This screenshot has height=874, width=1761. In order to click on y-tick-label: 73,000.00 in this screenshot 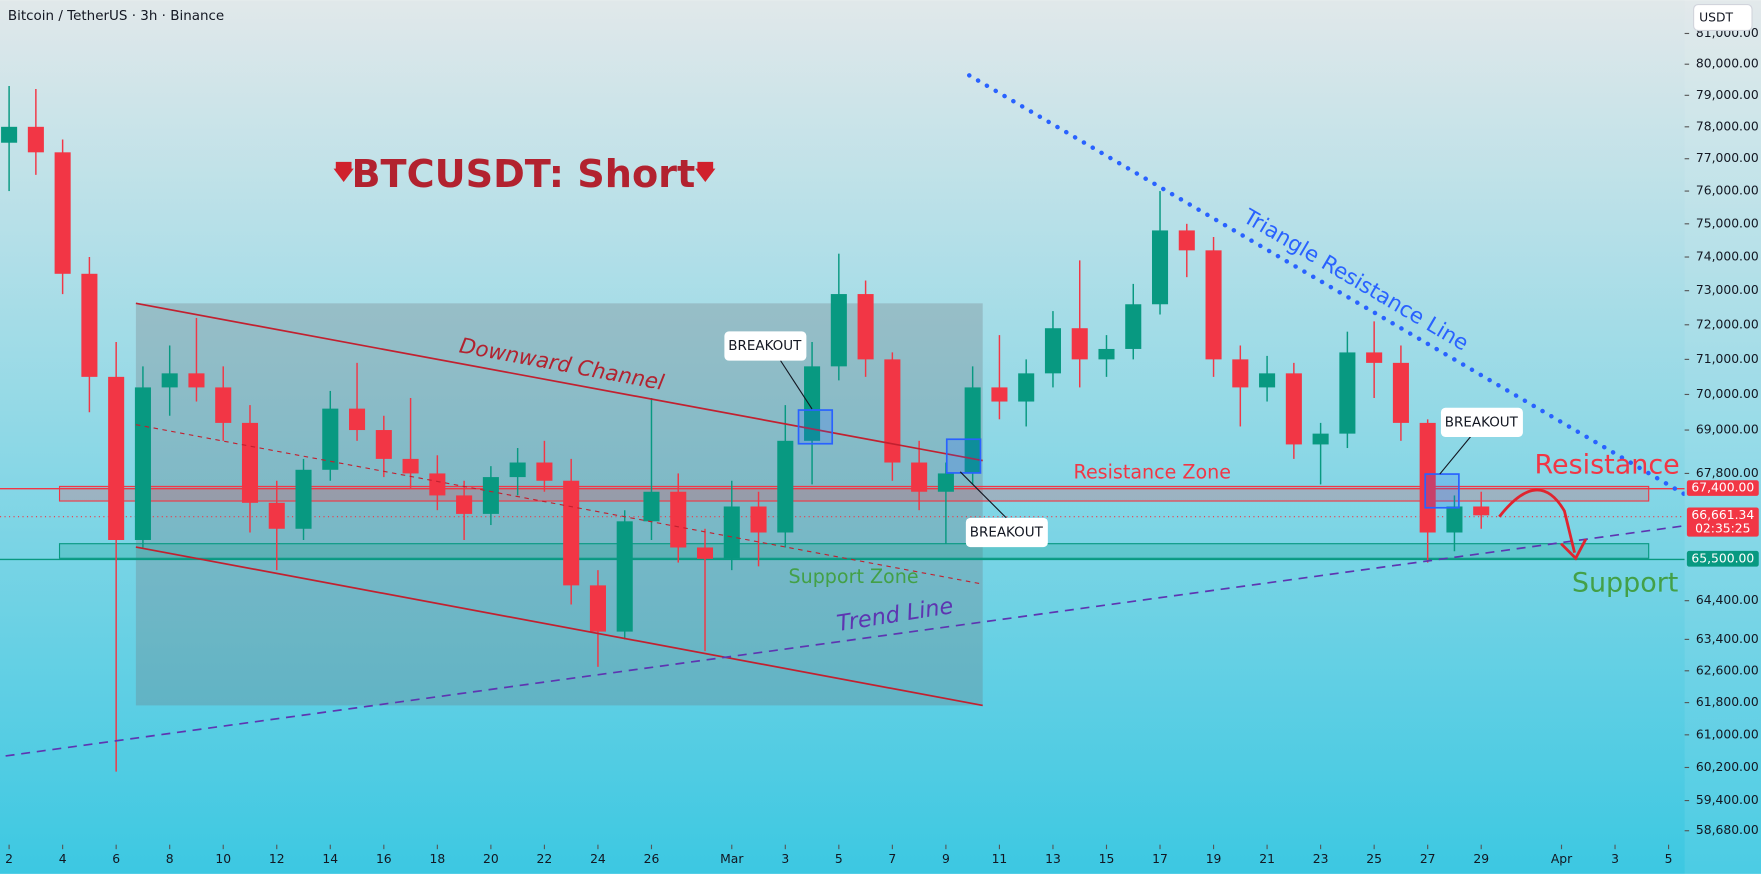, I will do `click(1727, 290)`.